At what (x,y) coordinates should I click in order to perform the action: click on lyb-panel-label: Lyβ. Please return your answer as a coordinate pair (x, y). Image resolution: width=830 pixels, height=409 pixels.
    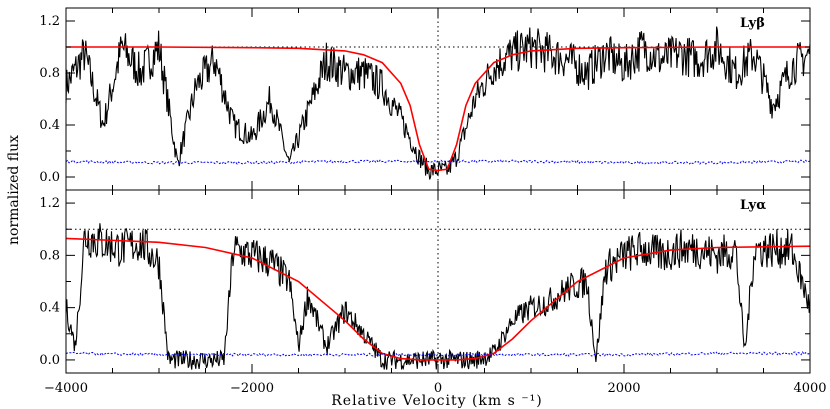
    Looking at the image, I should click on (752, 23).